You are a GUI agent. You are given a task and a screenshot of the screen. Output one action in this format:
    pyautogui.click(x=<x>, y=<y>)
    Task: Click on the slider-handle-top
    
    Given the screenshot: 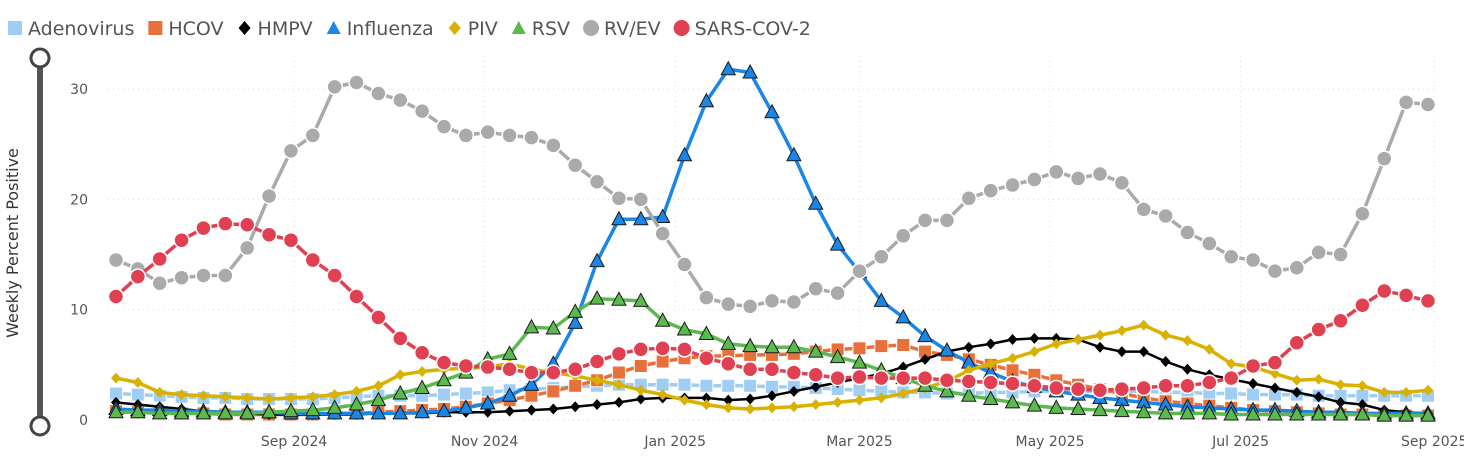 What is the action you would take?
    pyautogui.click(x=40, y=58)
    